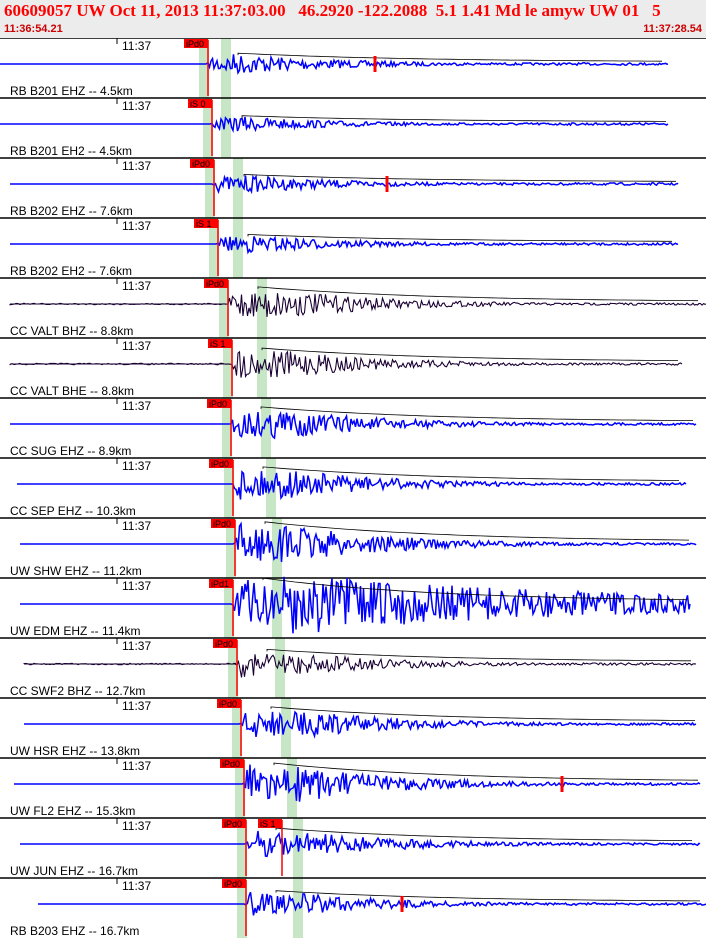 This screenshot has width=706, height=938. I want to click on trace-row: 11:37 iPd0 UW FL2 EHZ -- 15.3km, so click(353, 787).